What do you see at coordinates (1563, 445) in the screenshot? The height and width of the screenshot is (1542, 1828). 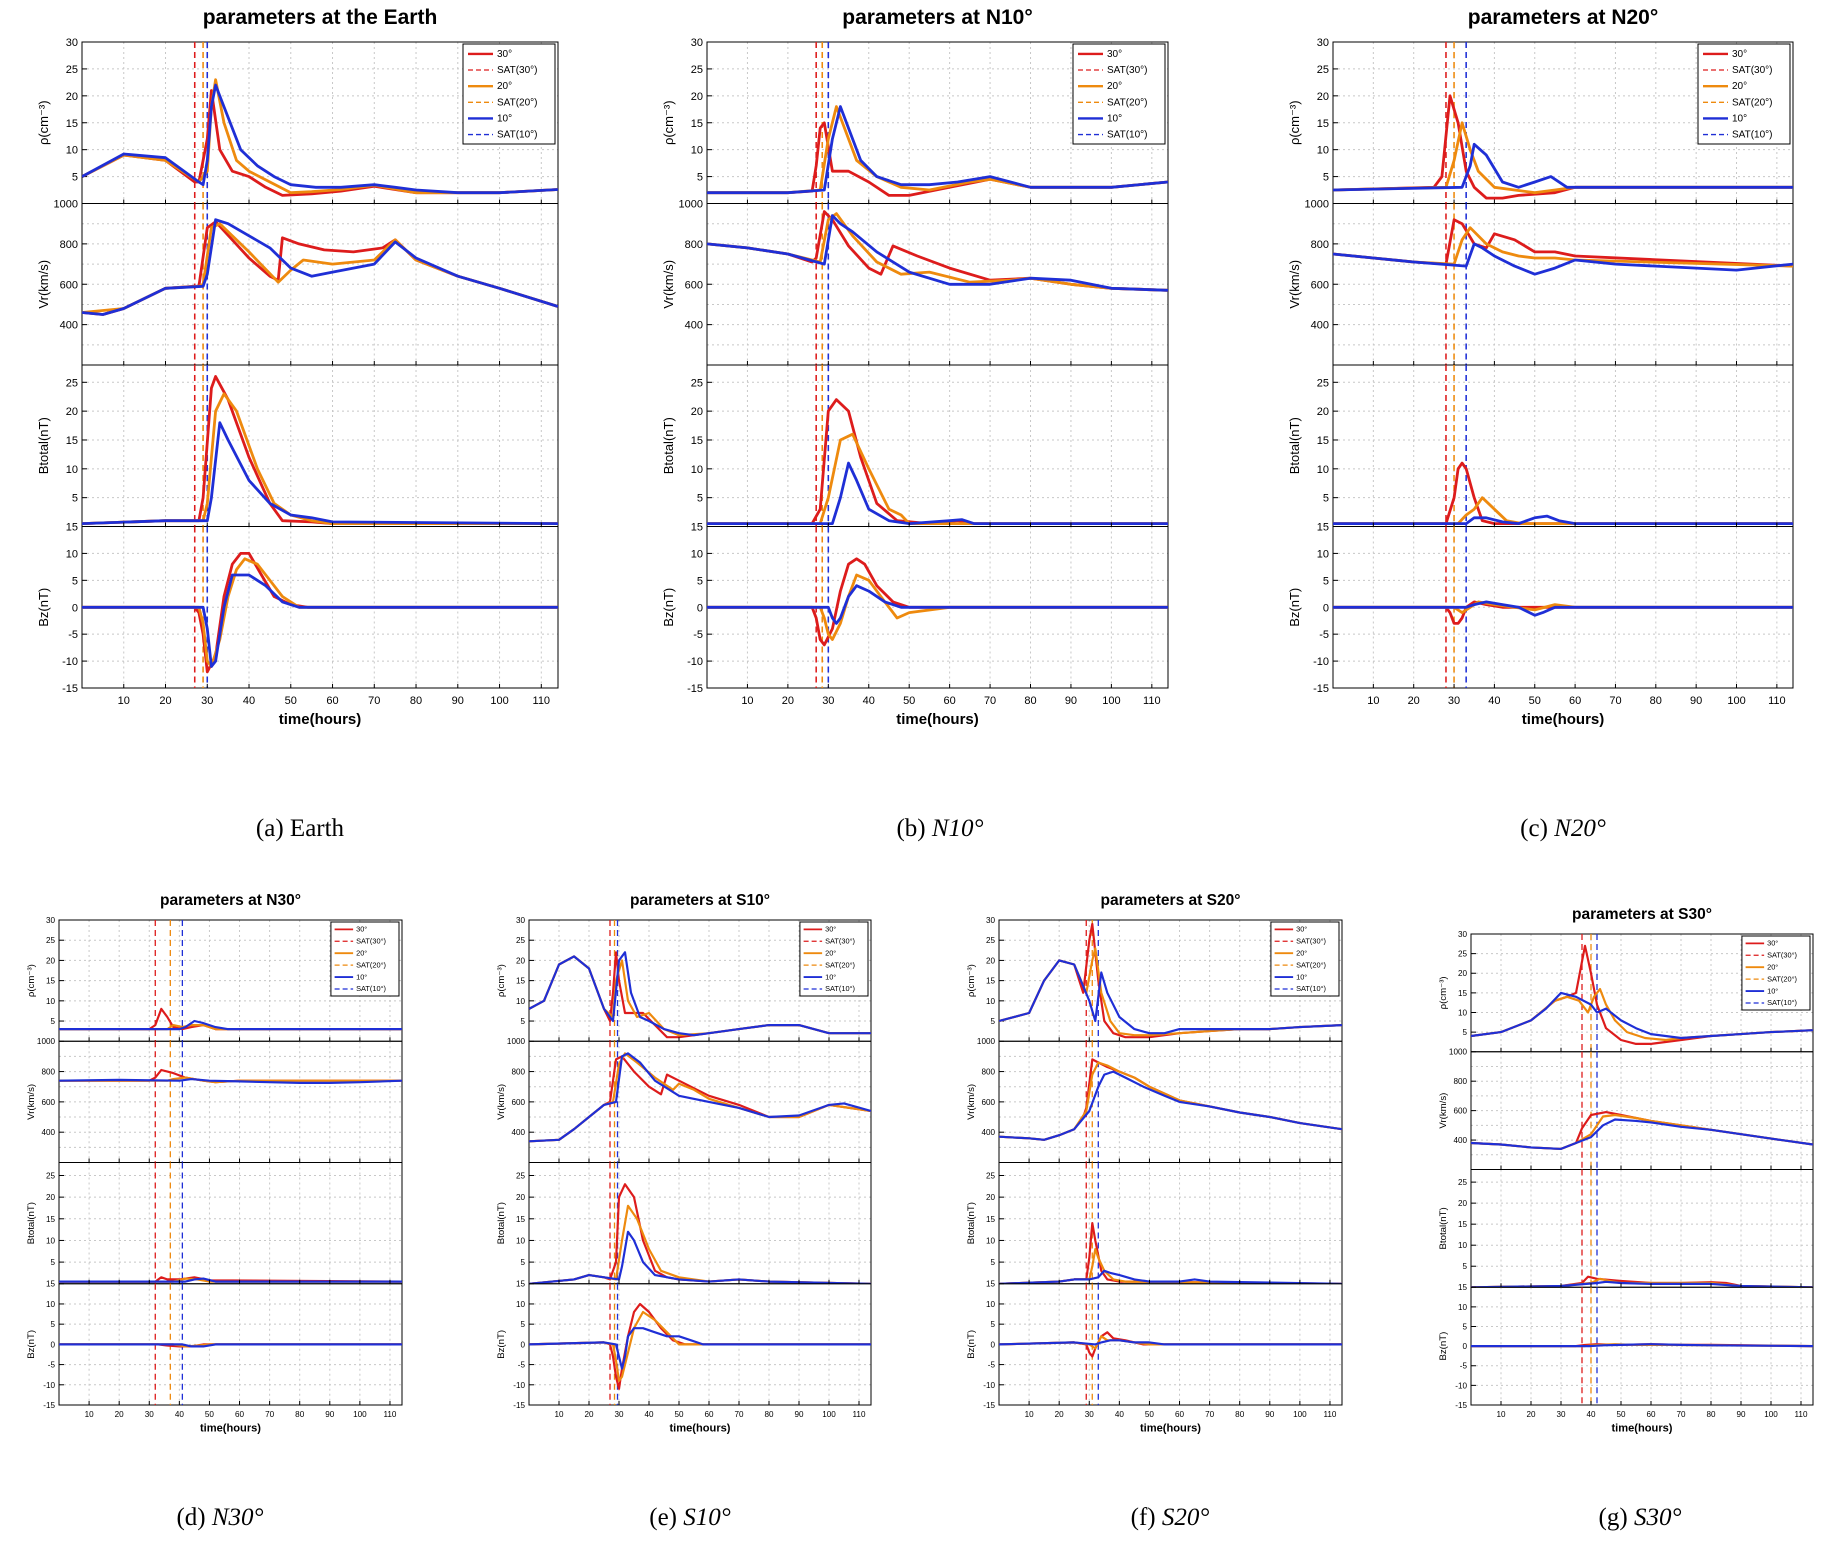 I see `subplot-frame` at bounding box center [1563, 445].